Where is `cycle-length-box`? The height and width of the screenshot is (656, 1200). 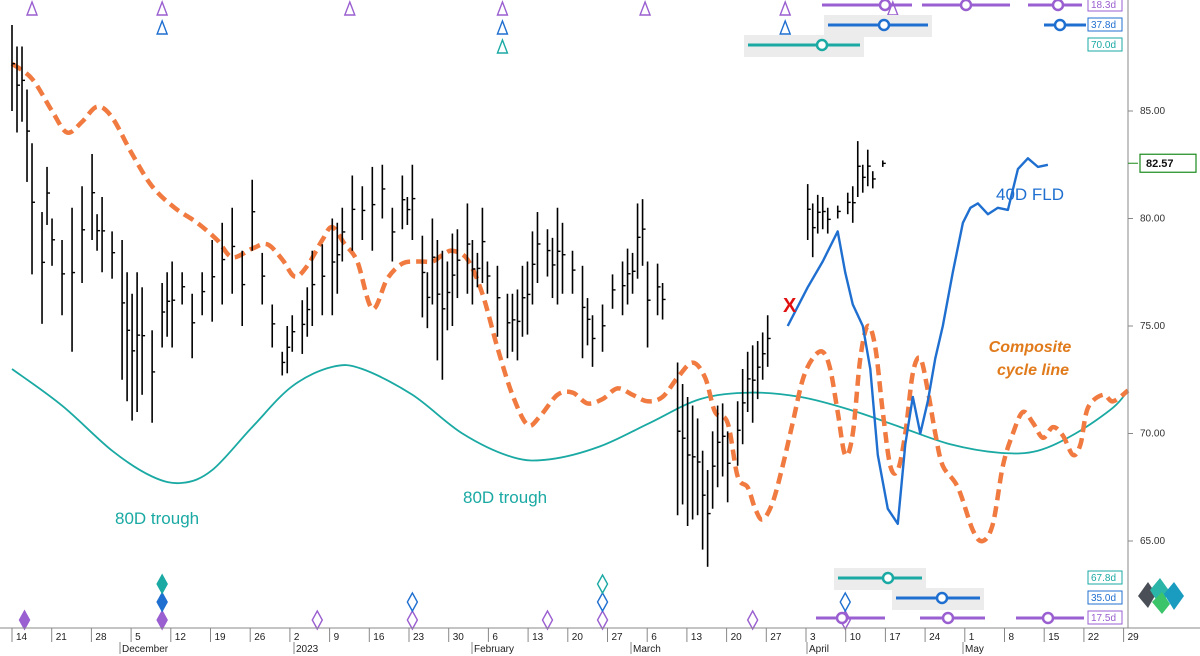 cycle-length-box is located at coordinates (1105, 577).